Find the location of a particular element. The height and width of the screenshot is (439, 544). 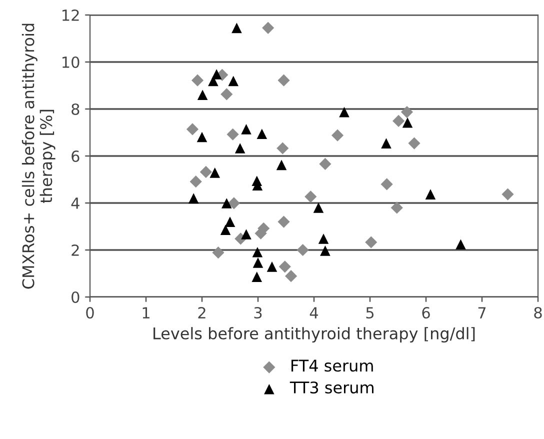

y-tick-label: 8 is located at coordinates (76, 109).